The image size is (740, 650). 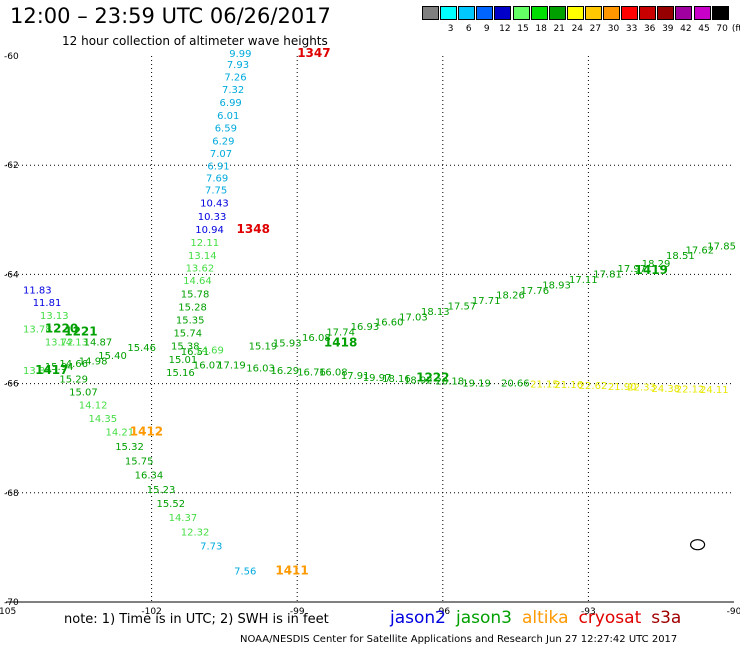 I want to click on wave-height-point: 15.46, so click(x=141, y=348).